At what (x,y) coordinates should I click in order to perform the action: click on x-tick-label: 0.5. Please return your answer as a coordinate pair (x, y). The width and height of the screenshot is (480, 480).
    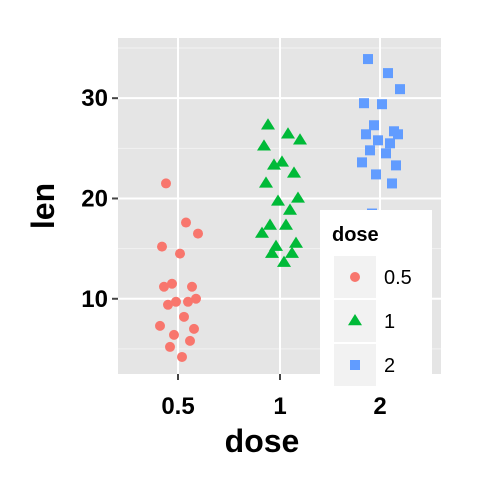
    Looking at the image, I should click on (177, 406).